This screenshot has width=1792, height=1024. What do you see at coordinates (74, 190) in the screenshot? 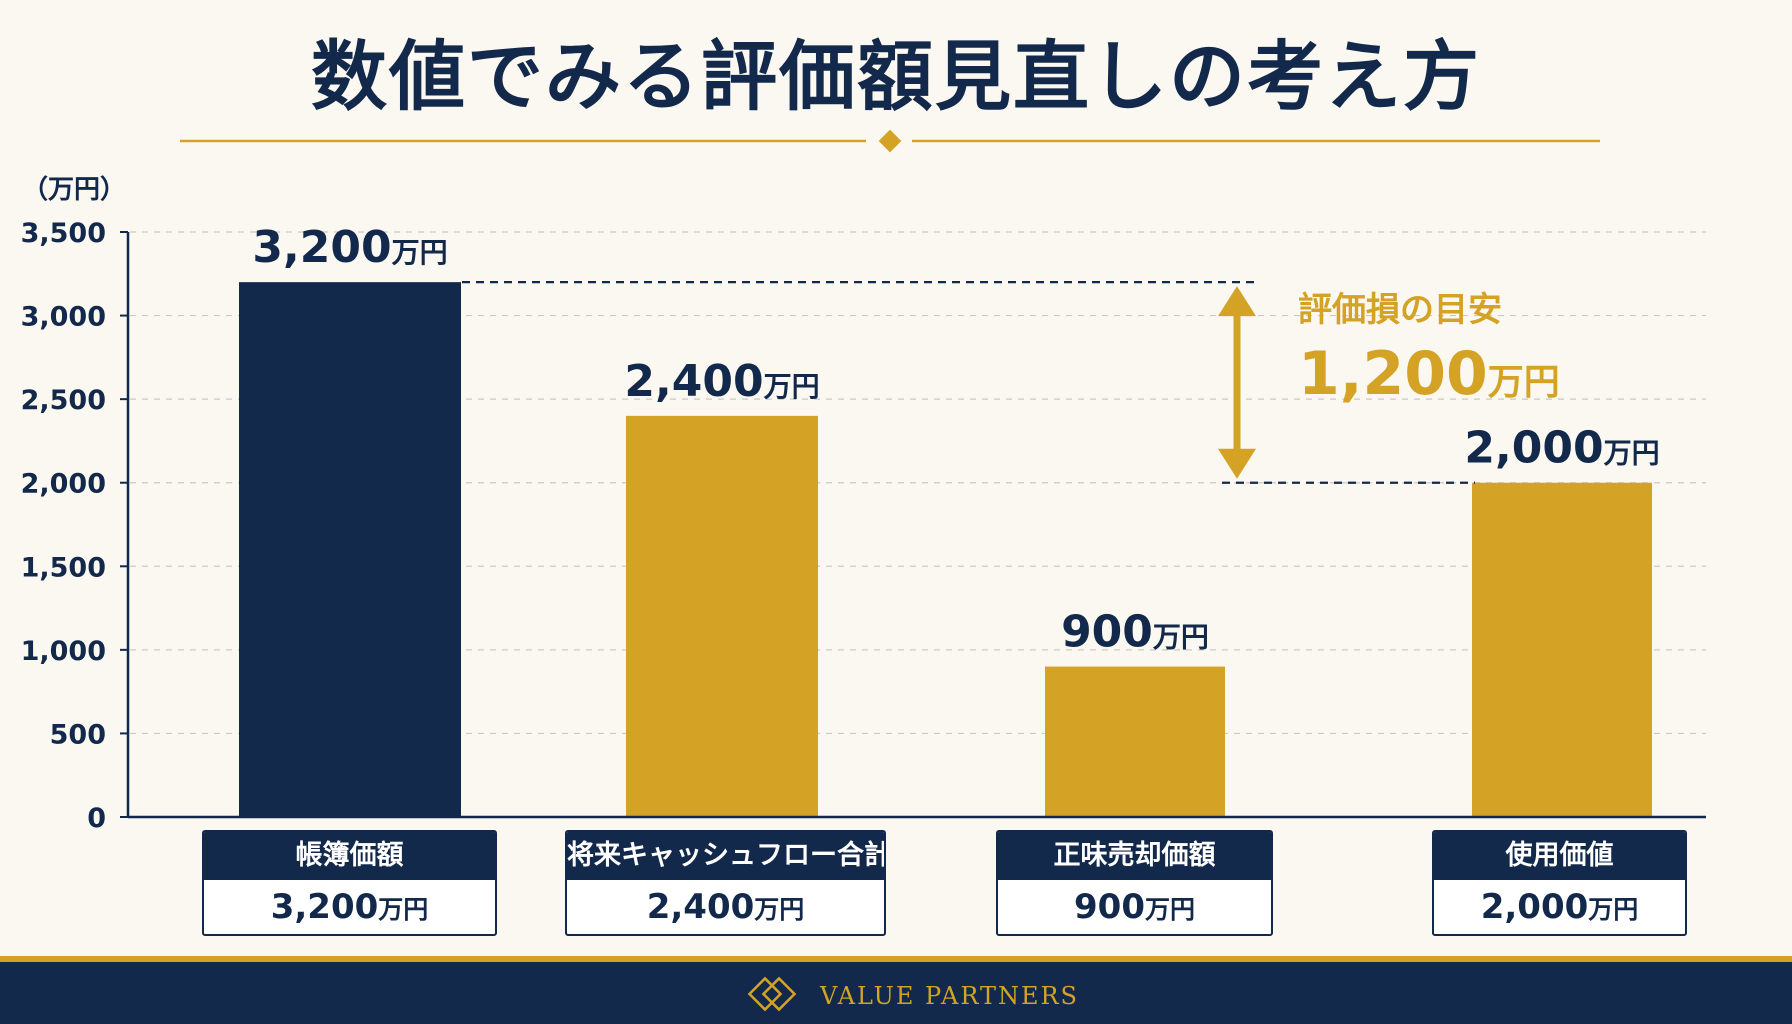
I see `y-axis-unit-label: （万円）` at bounding box center [74, 190].